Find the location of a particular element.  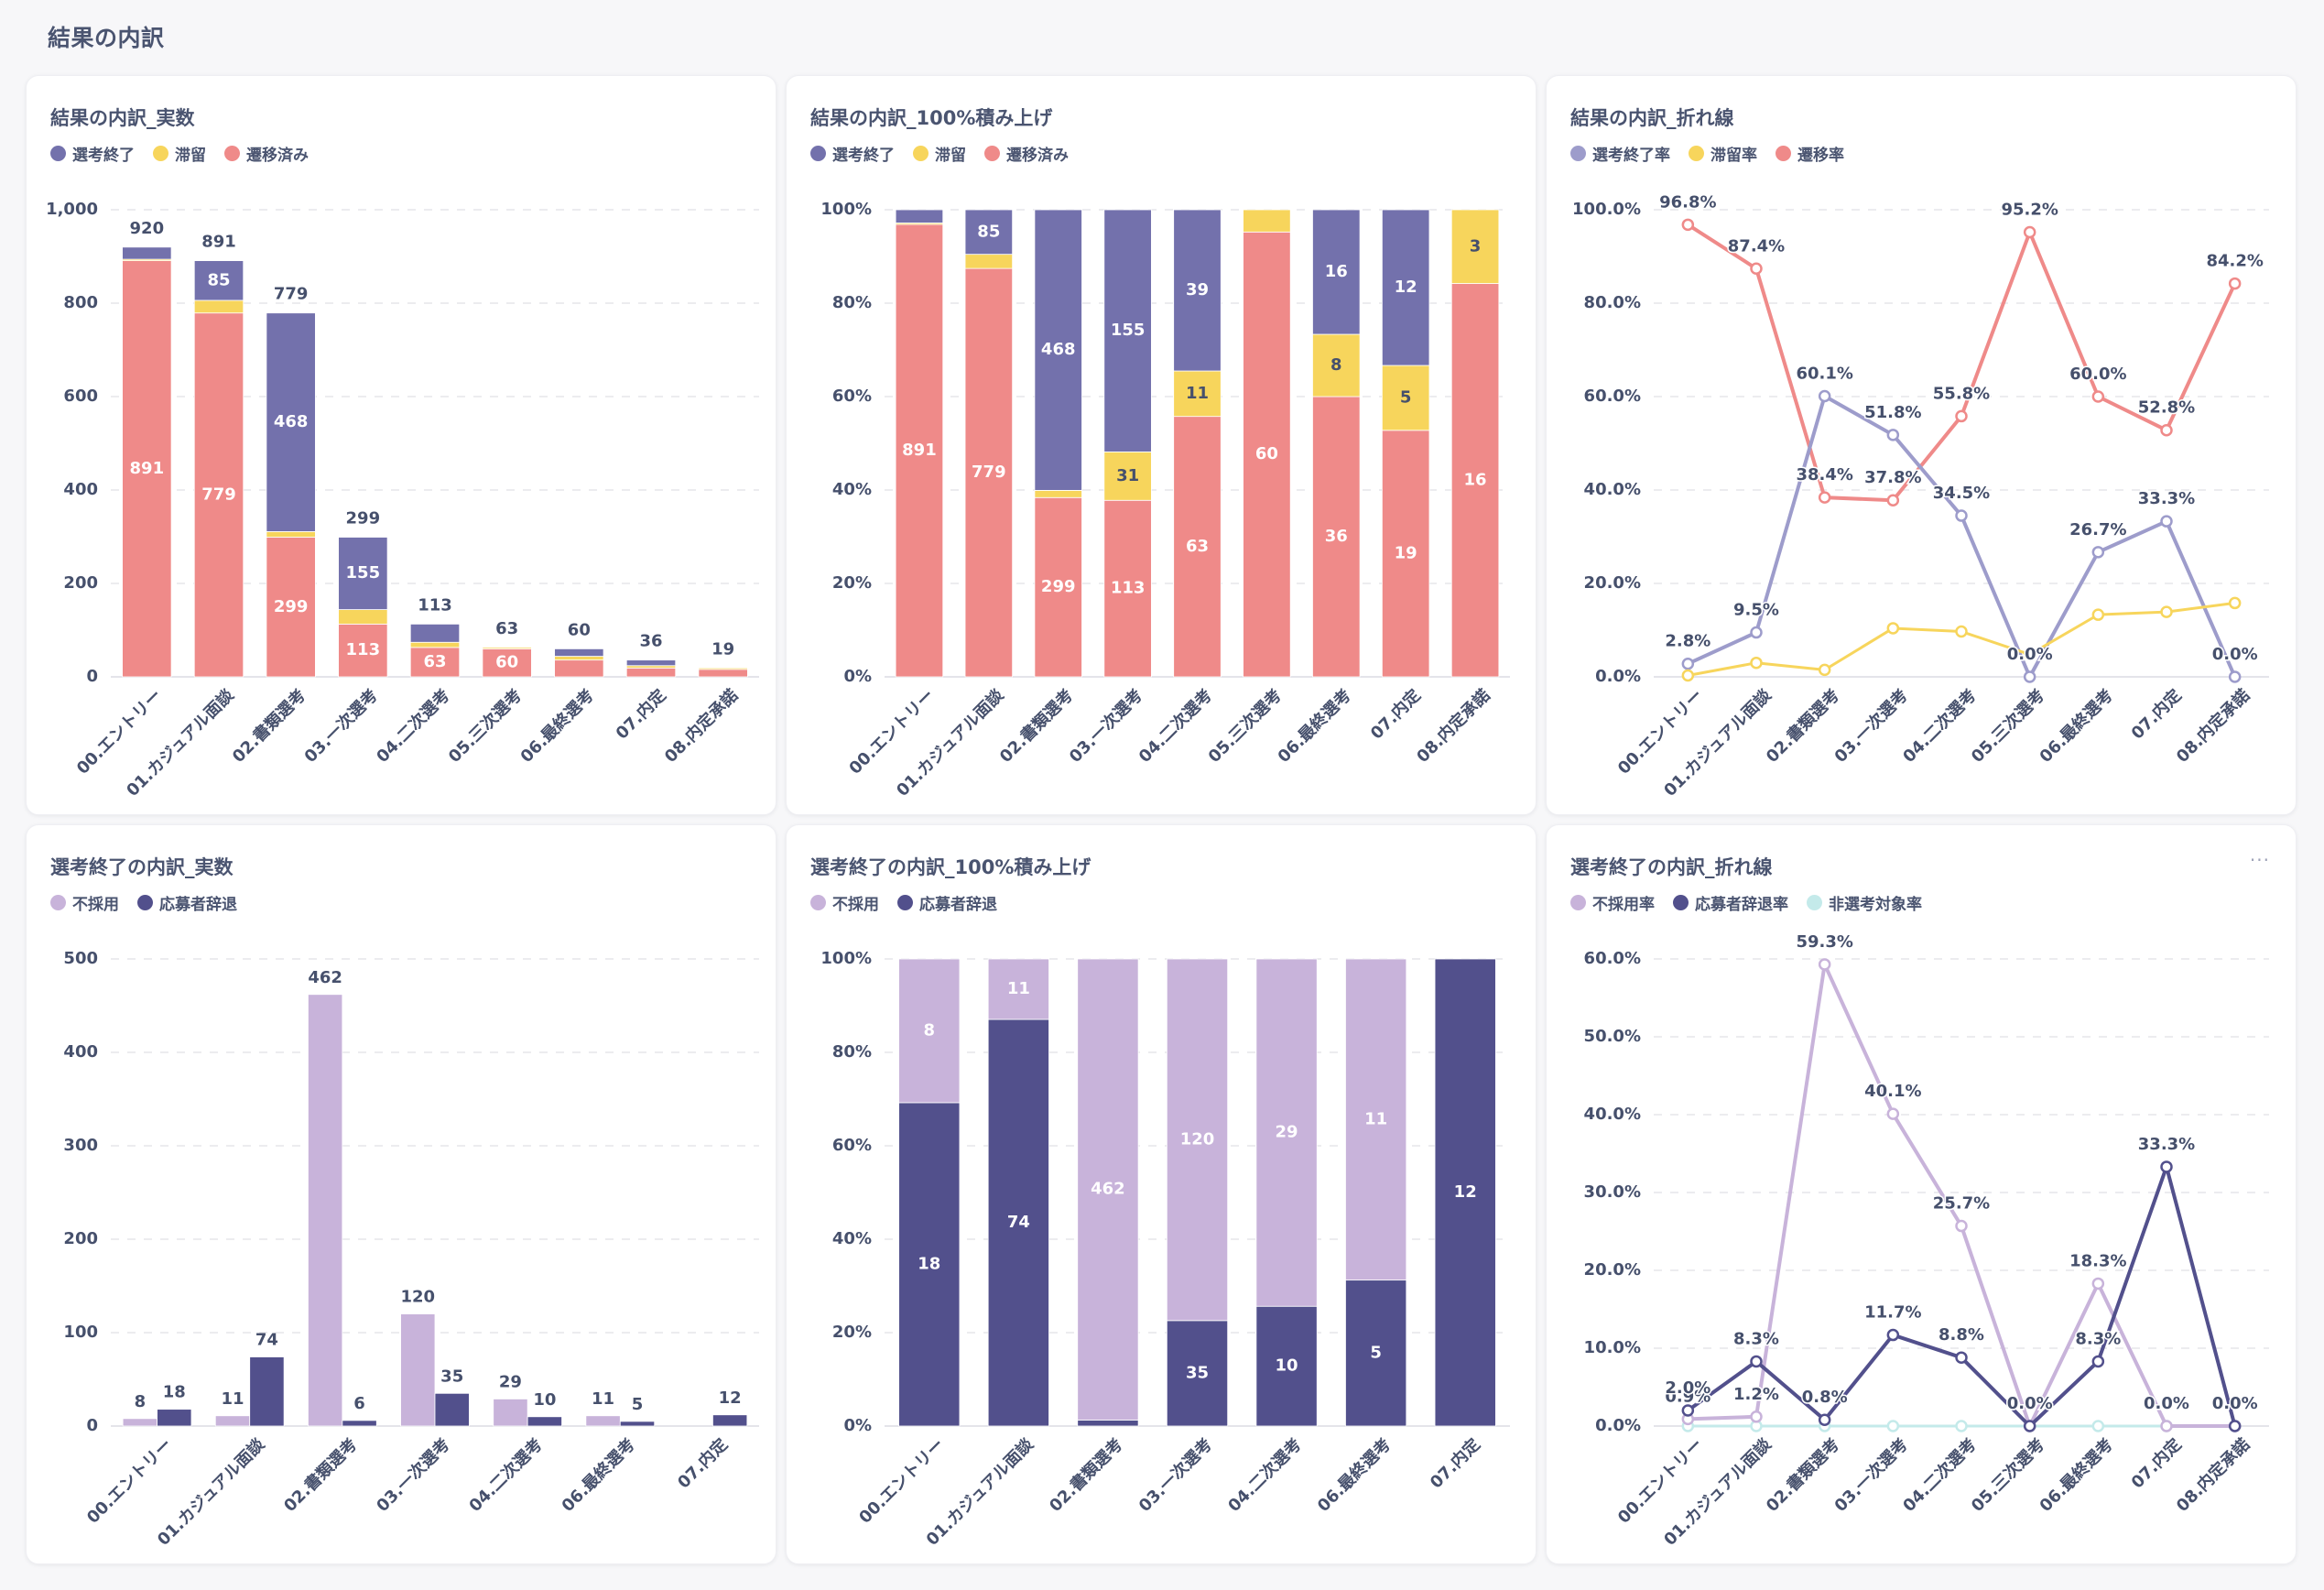

bar-segment-label: 29 is located at coordinates (1287, 1132).